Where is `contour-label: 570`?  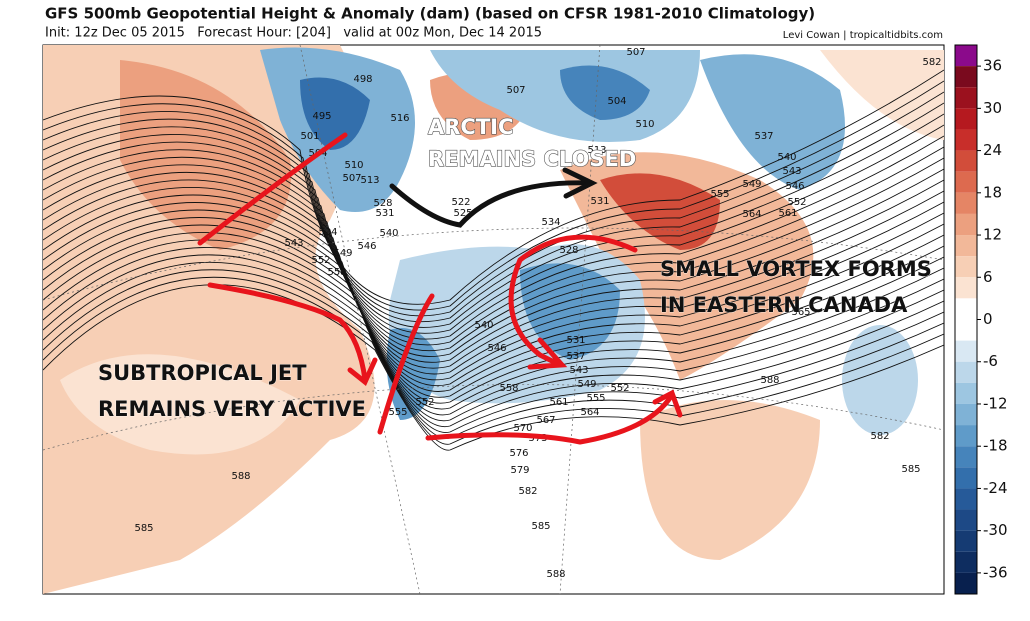
contour-label: 570 is located at coordinates (522, 428).